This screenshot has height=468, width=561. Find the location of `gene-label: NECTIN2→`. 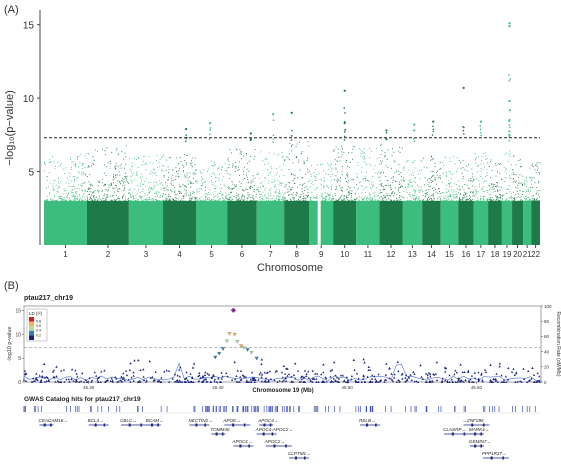

gene-label: NECTIN2→ is located at coordinates (200, 420).